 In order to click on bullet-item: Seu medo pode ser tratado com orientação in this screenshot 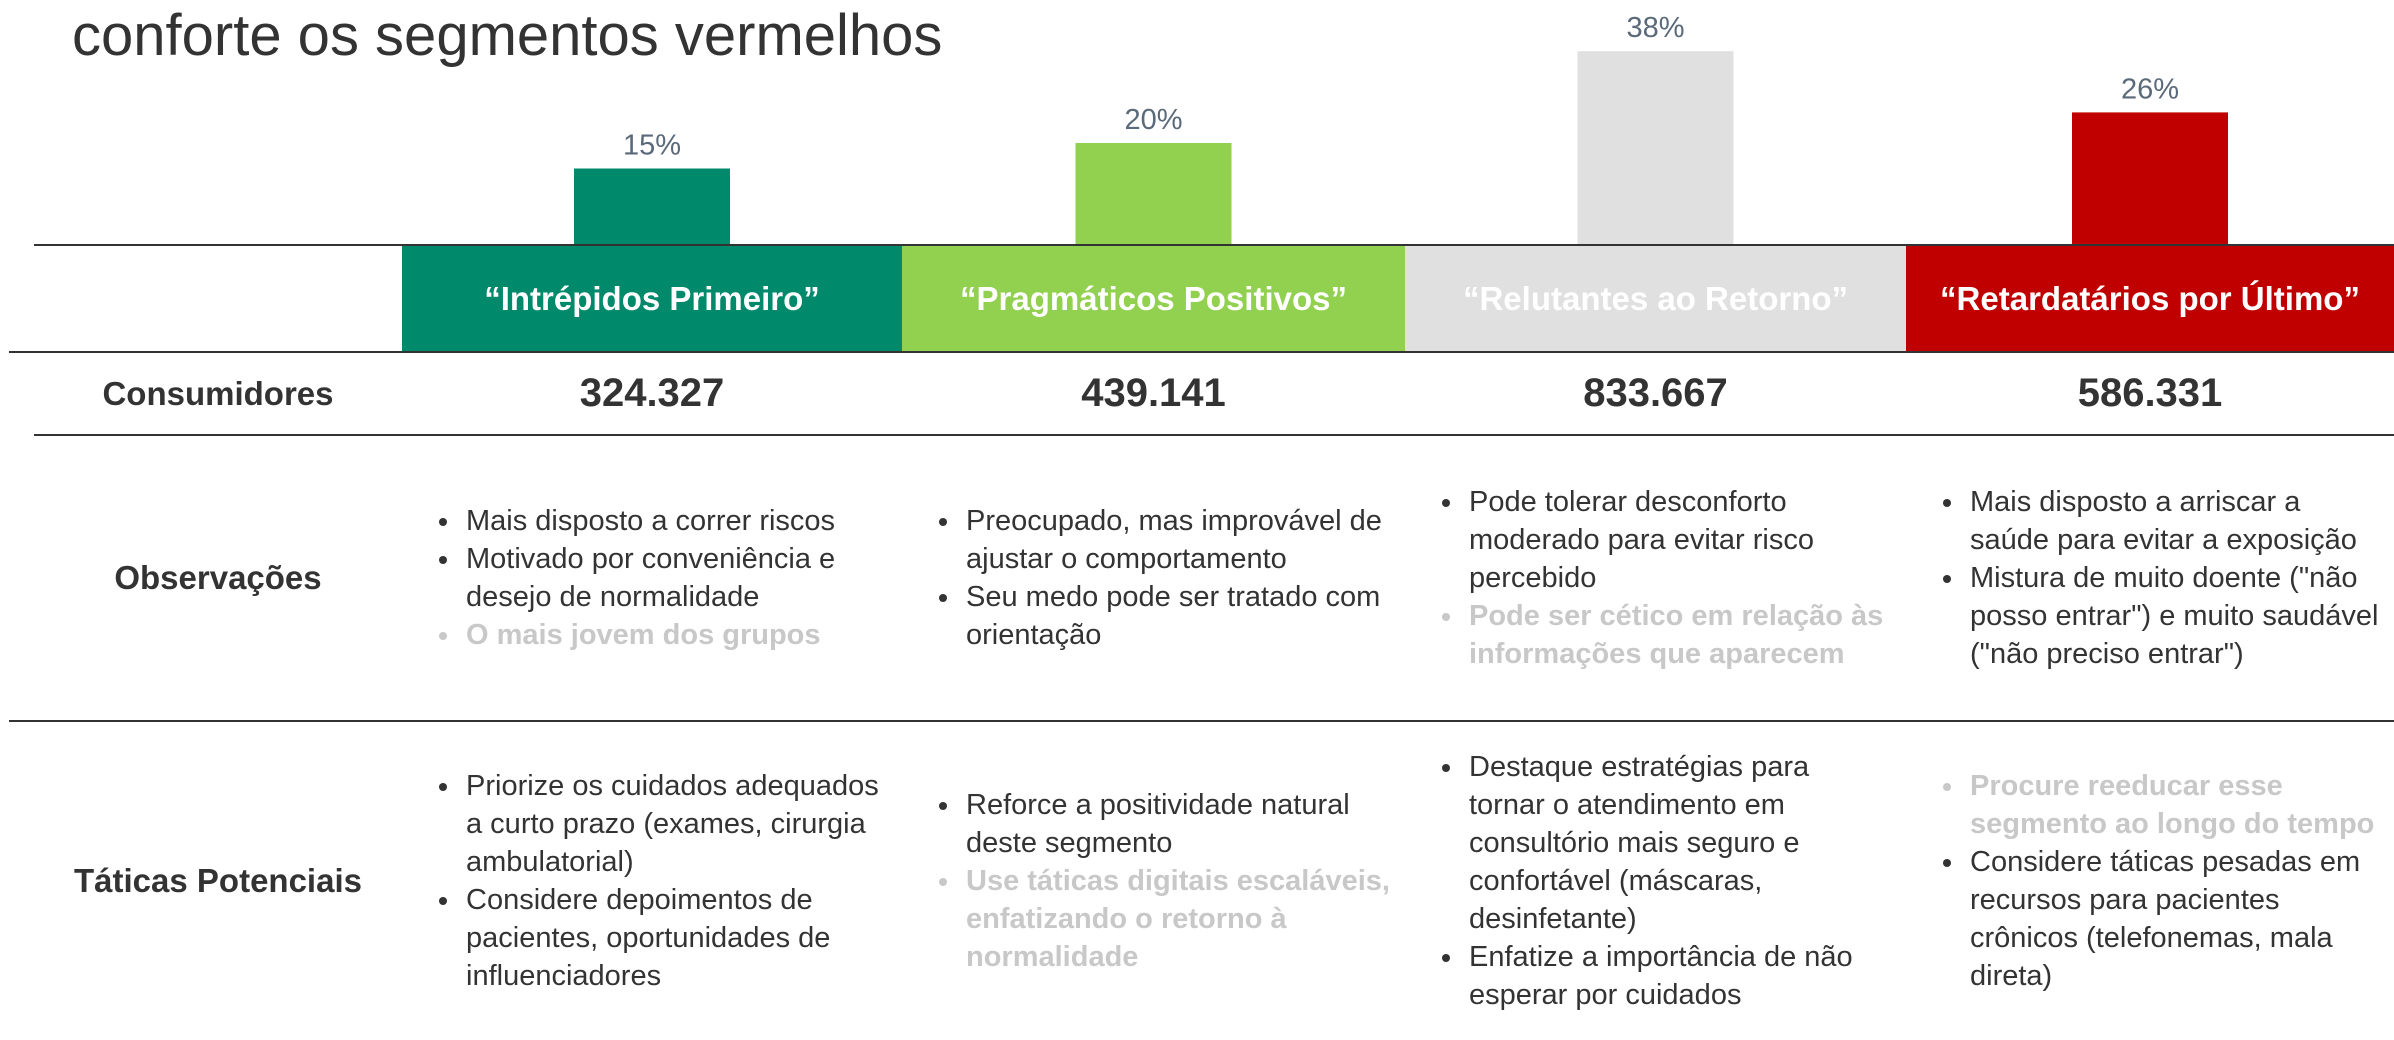, I will do `click(1176, 616)`.